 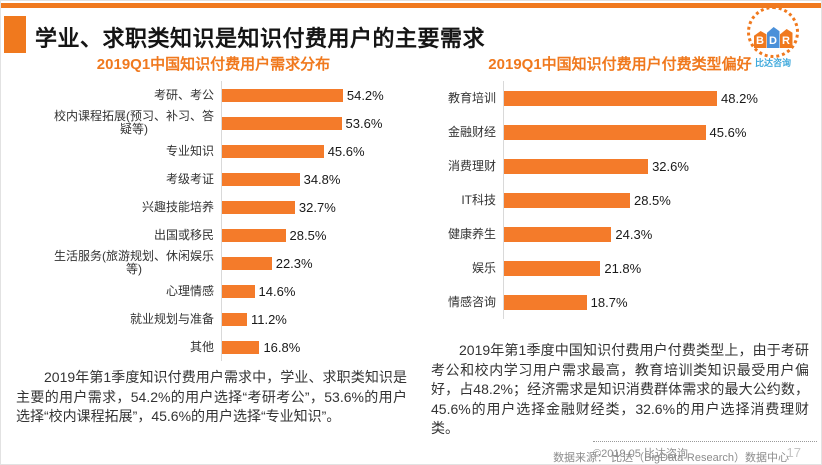 What do you see at coordinates (760, 39) in the screenshot?
I see `logo-flag-b: B` at bounding box center [760, 39].